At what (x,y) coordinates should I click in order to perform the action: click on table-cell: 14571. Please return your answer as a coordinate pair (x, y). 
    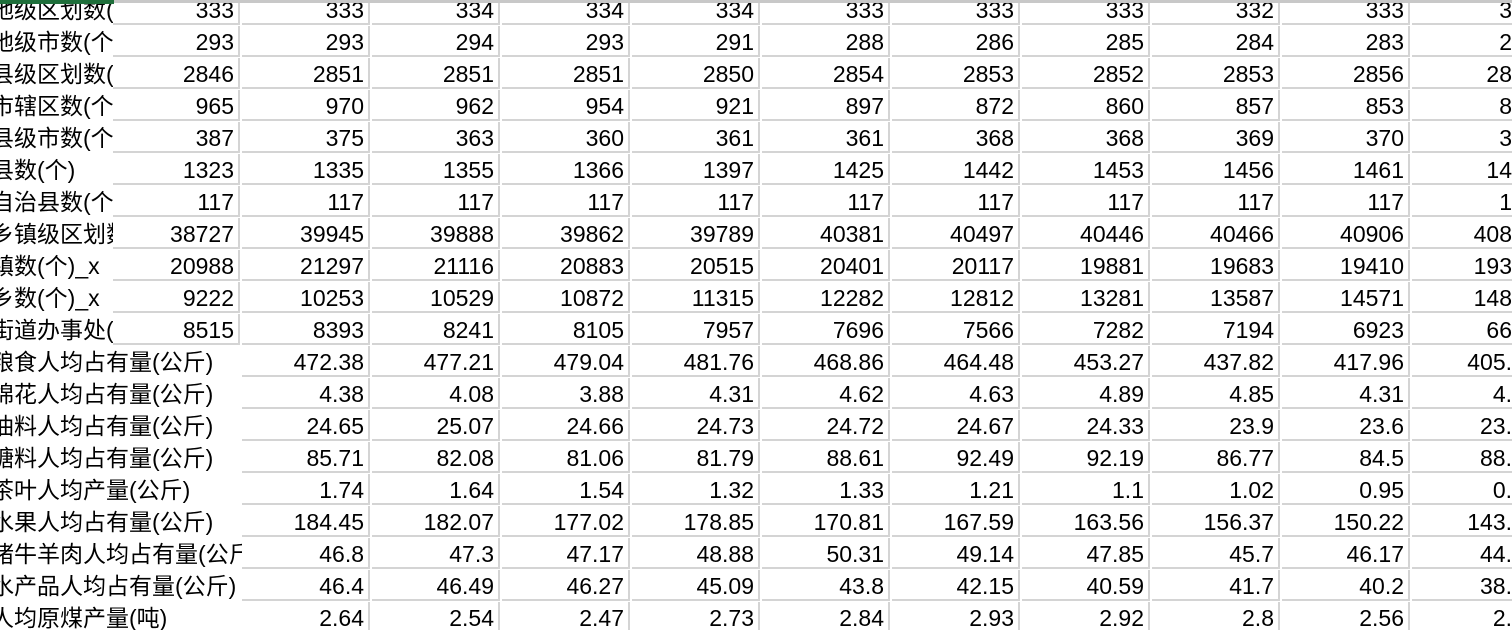
    Looking at the image, I should click on (1346, 297).